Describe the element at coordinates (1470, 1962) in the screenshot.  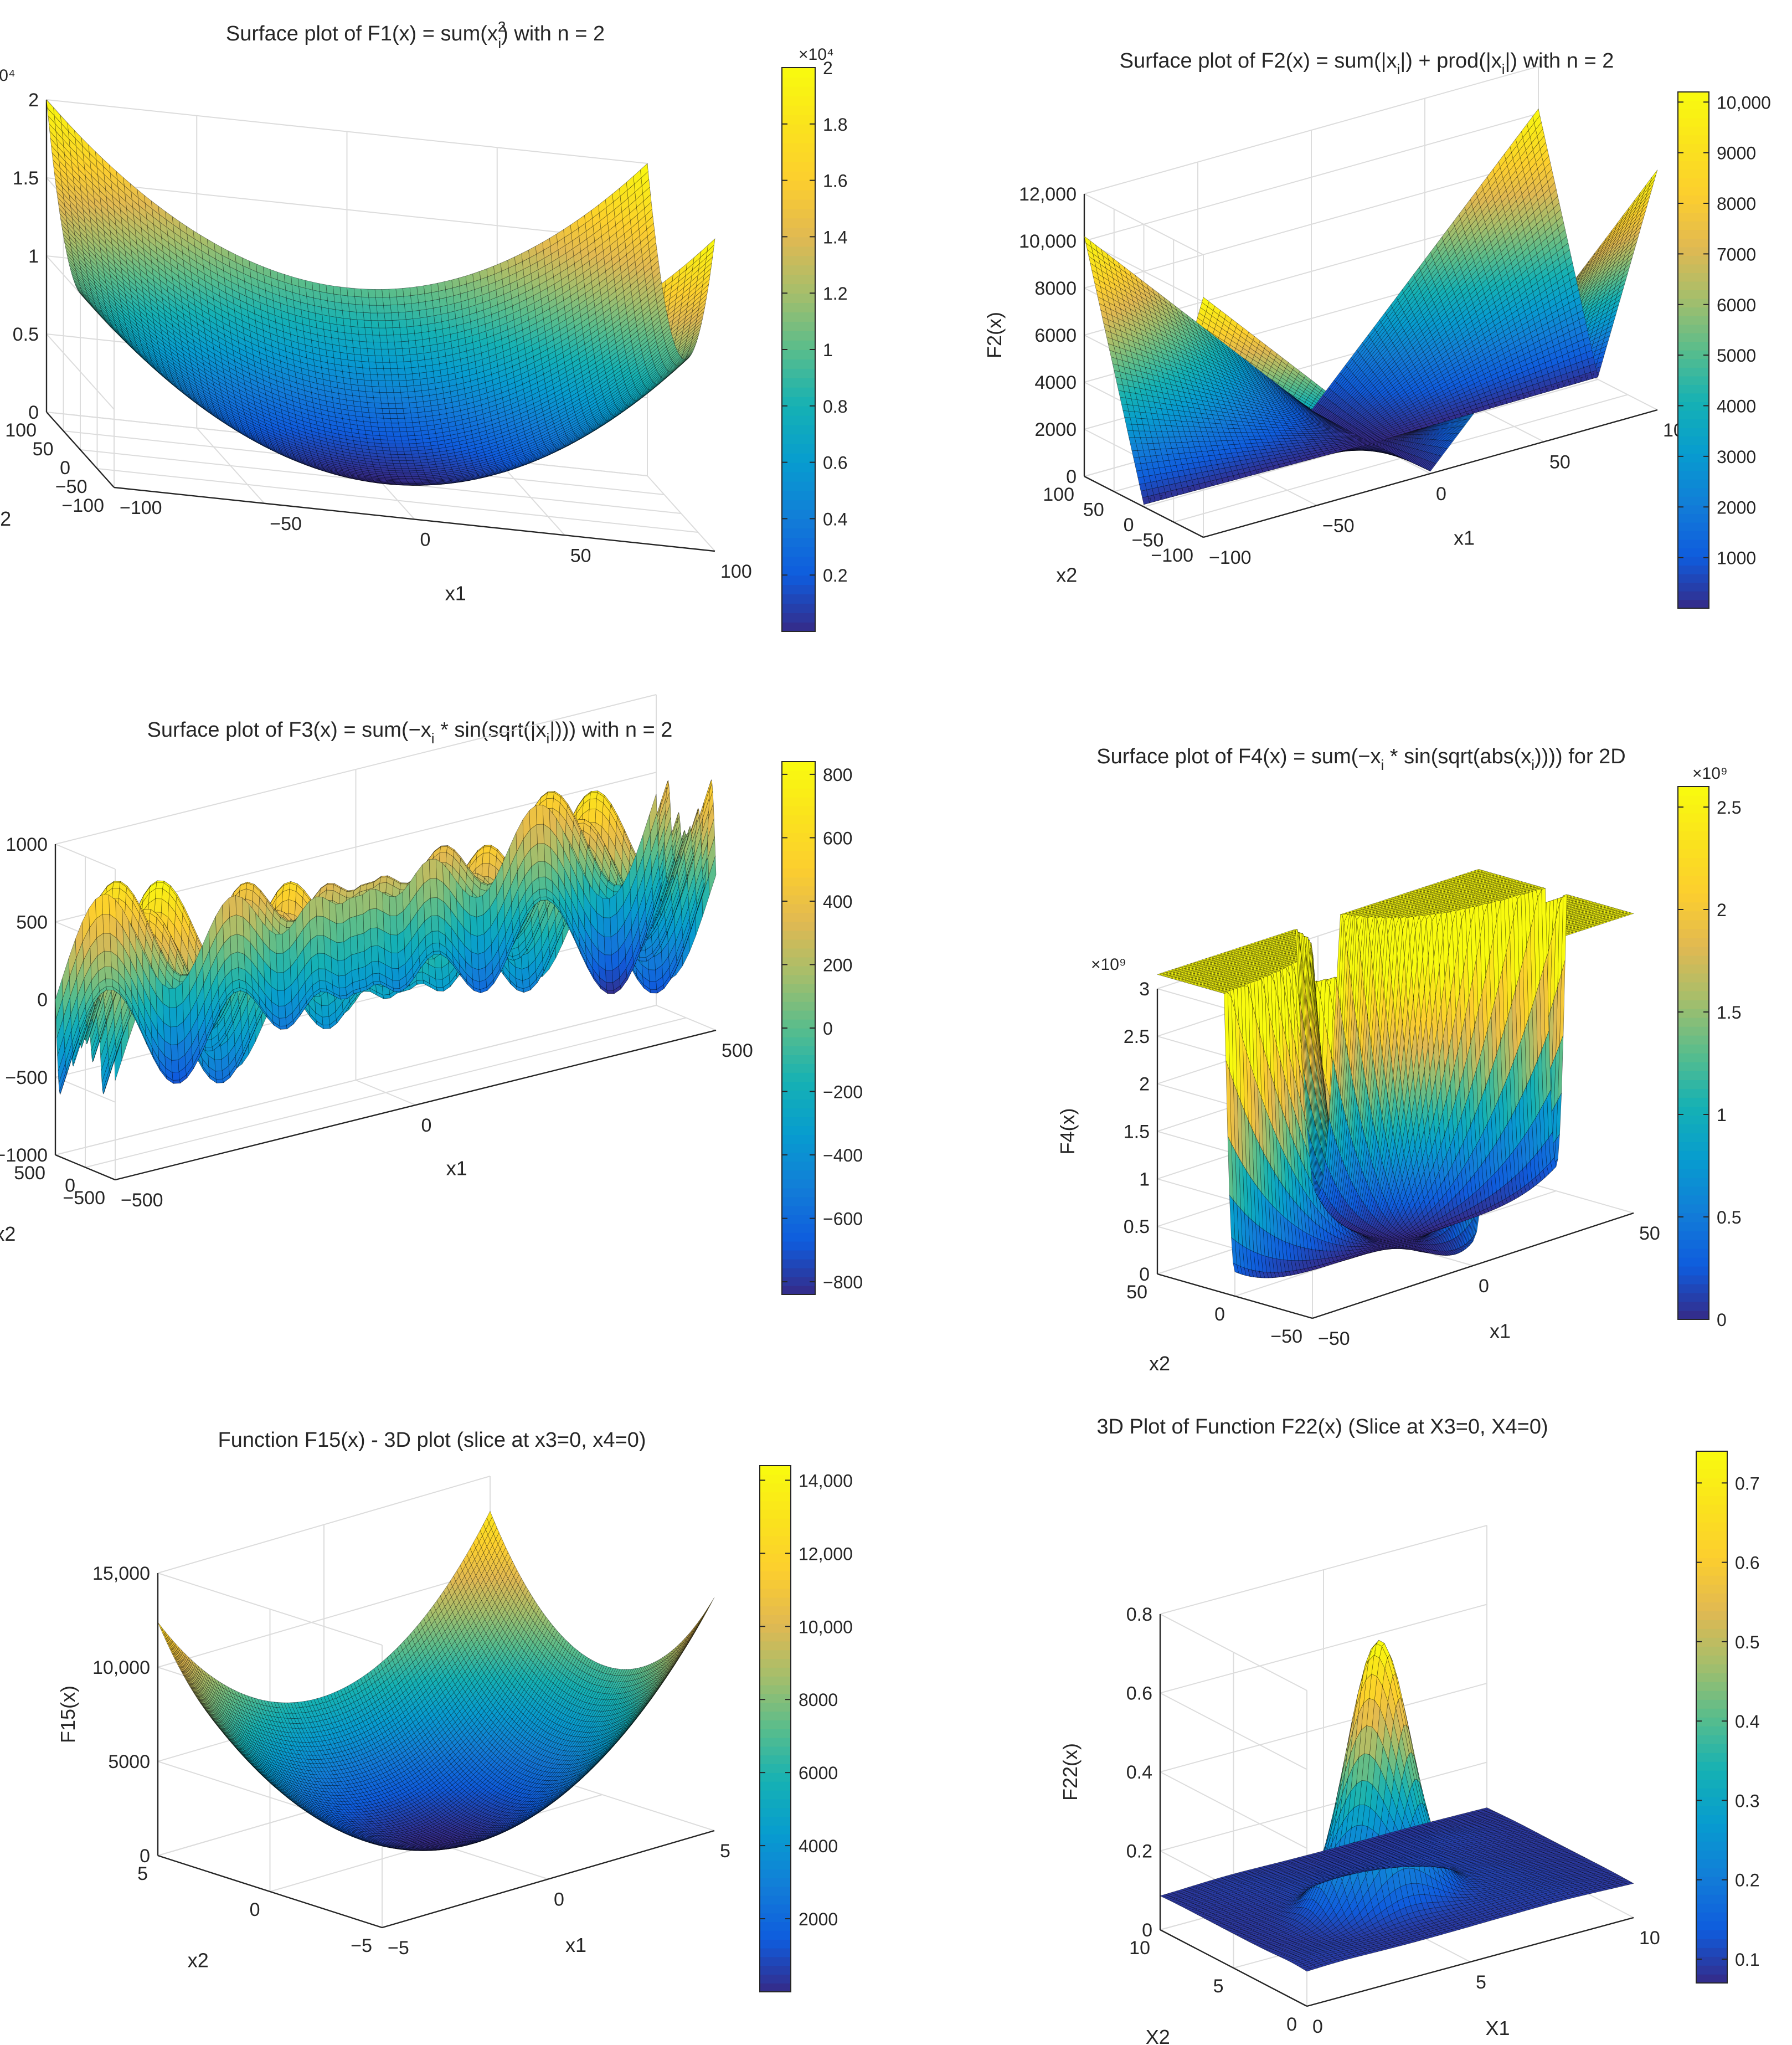
I see `x-axis-line` at that location.